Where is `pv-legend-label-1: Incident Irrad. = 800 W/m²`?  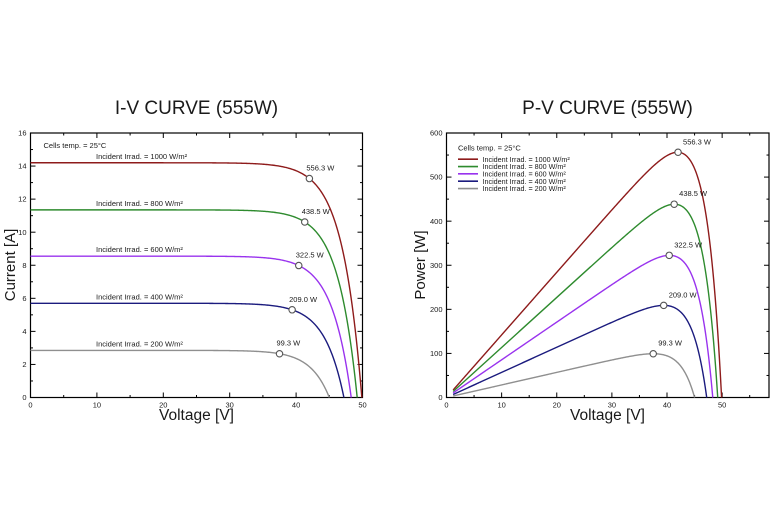
pv-legend-label-1: Incident Irrad. = 800 W/m² is located at coordinates (525, 166).